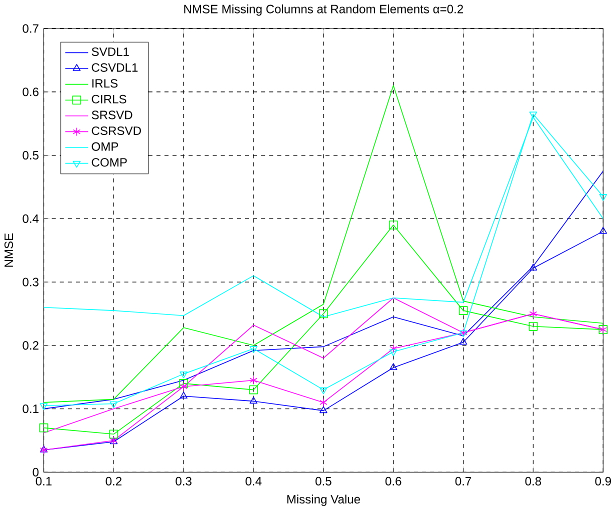 Image resolution: width=616 pixels, height=510 pixels. What do you see at coordinates (115, 67) in the screenshot?
I see `legend-label: CSVDL1` at bounding box center [115, 67].